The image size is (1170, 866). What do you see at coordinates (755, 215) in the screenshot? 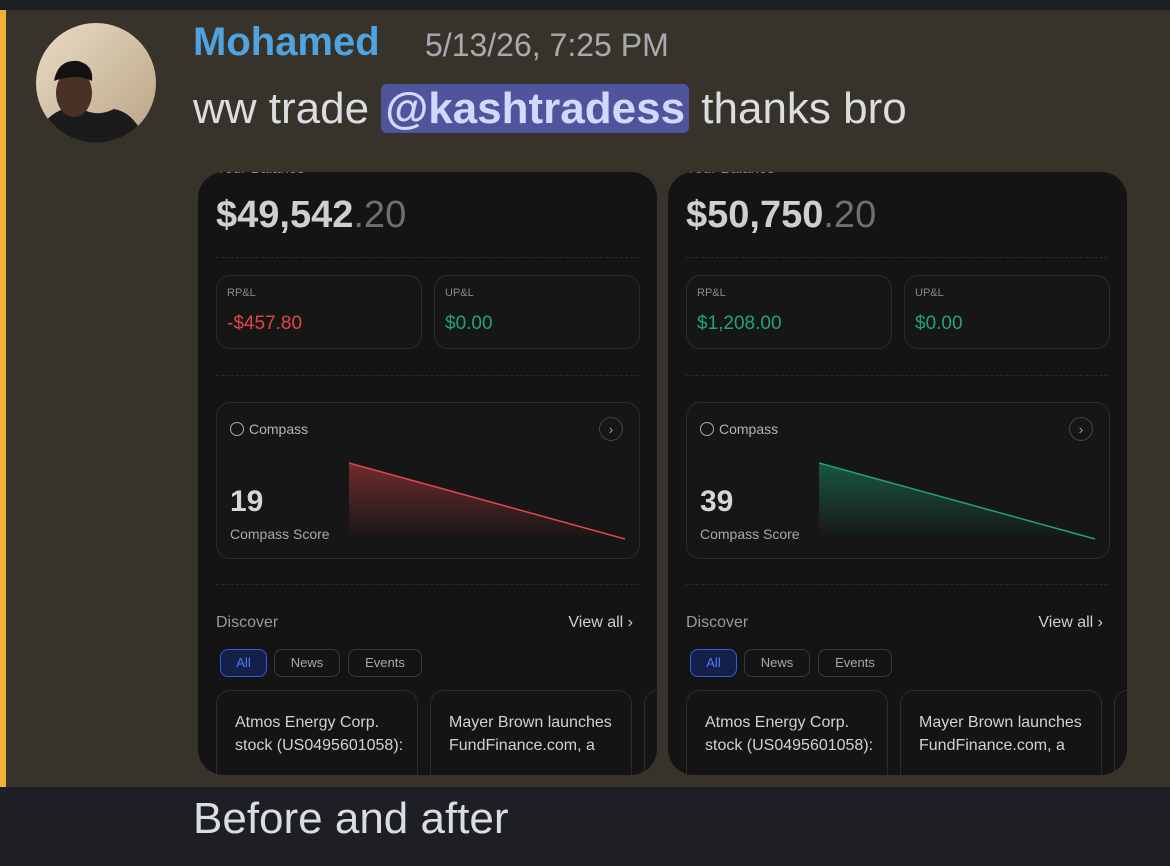
I see `balance-main: $50,750` at bounding box center [755, 215].